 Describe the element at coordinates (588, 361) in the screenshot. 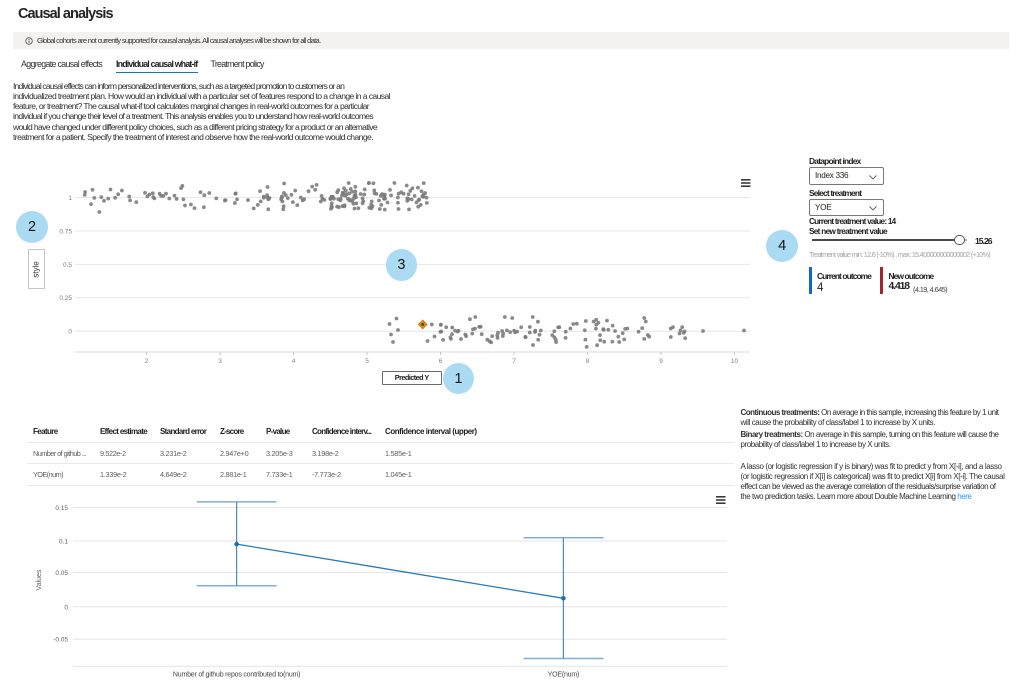

I see `svg-text: 8` at that location.